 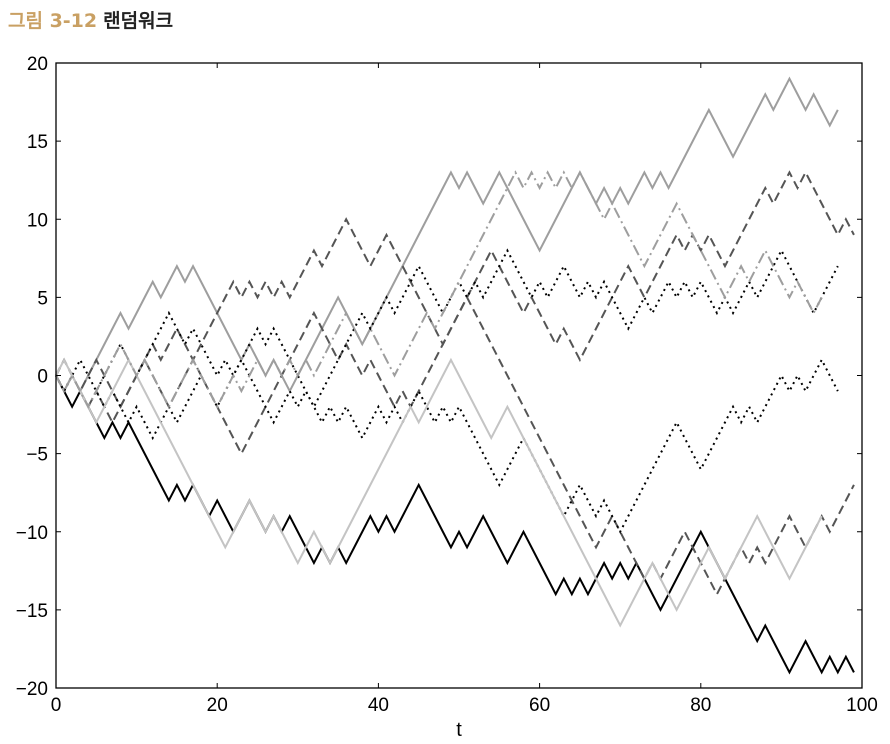 What do you see at coordinates (37, 142) in the screenshot?
I see `y-tick-label: 15` at bounding box center [37, 142].